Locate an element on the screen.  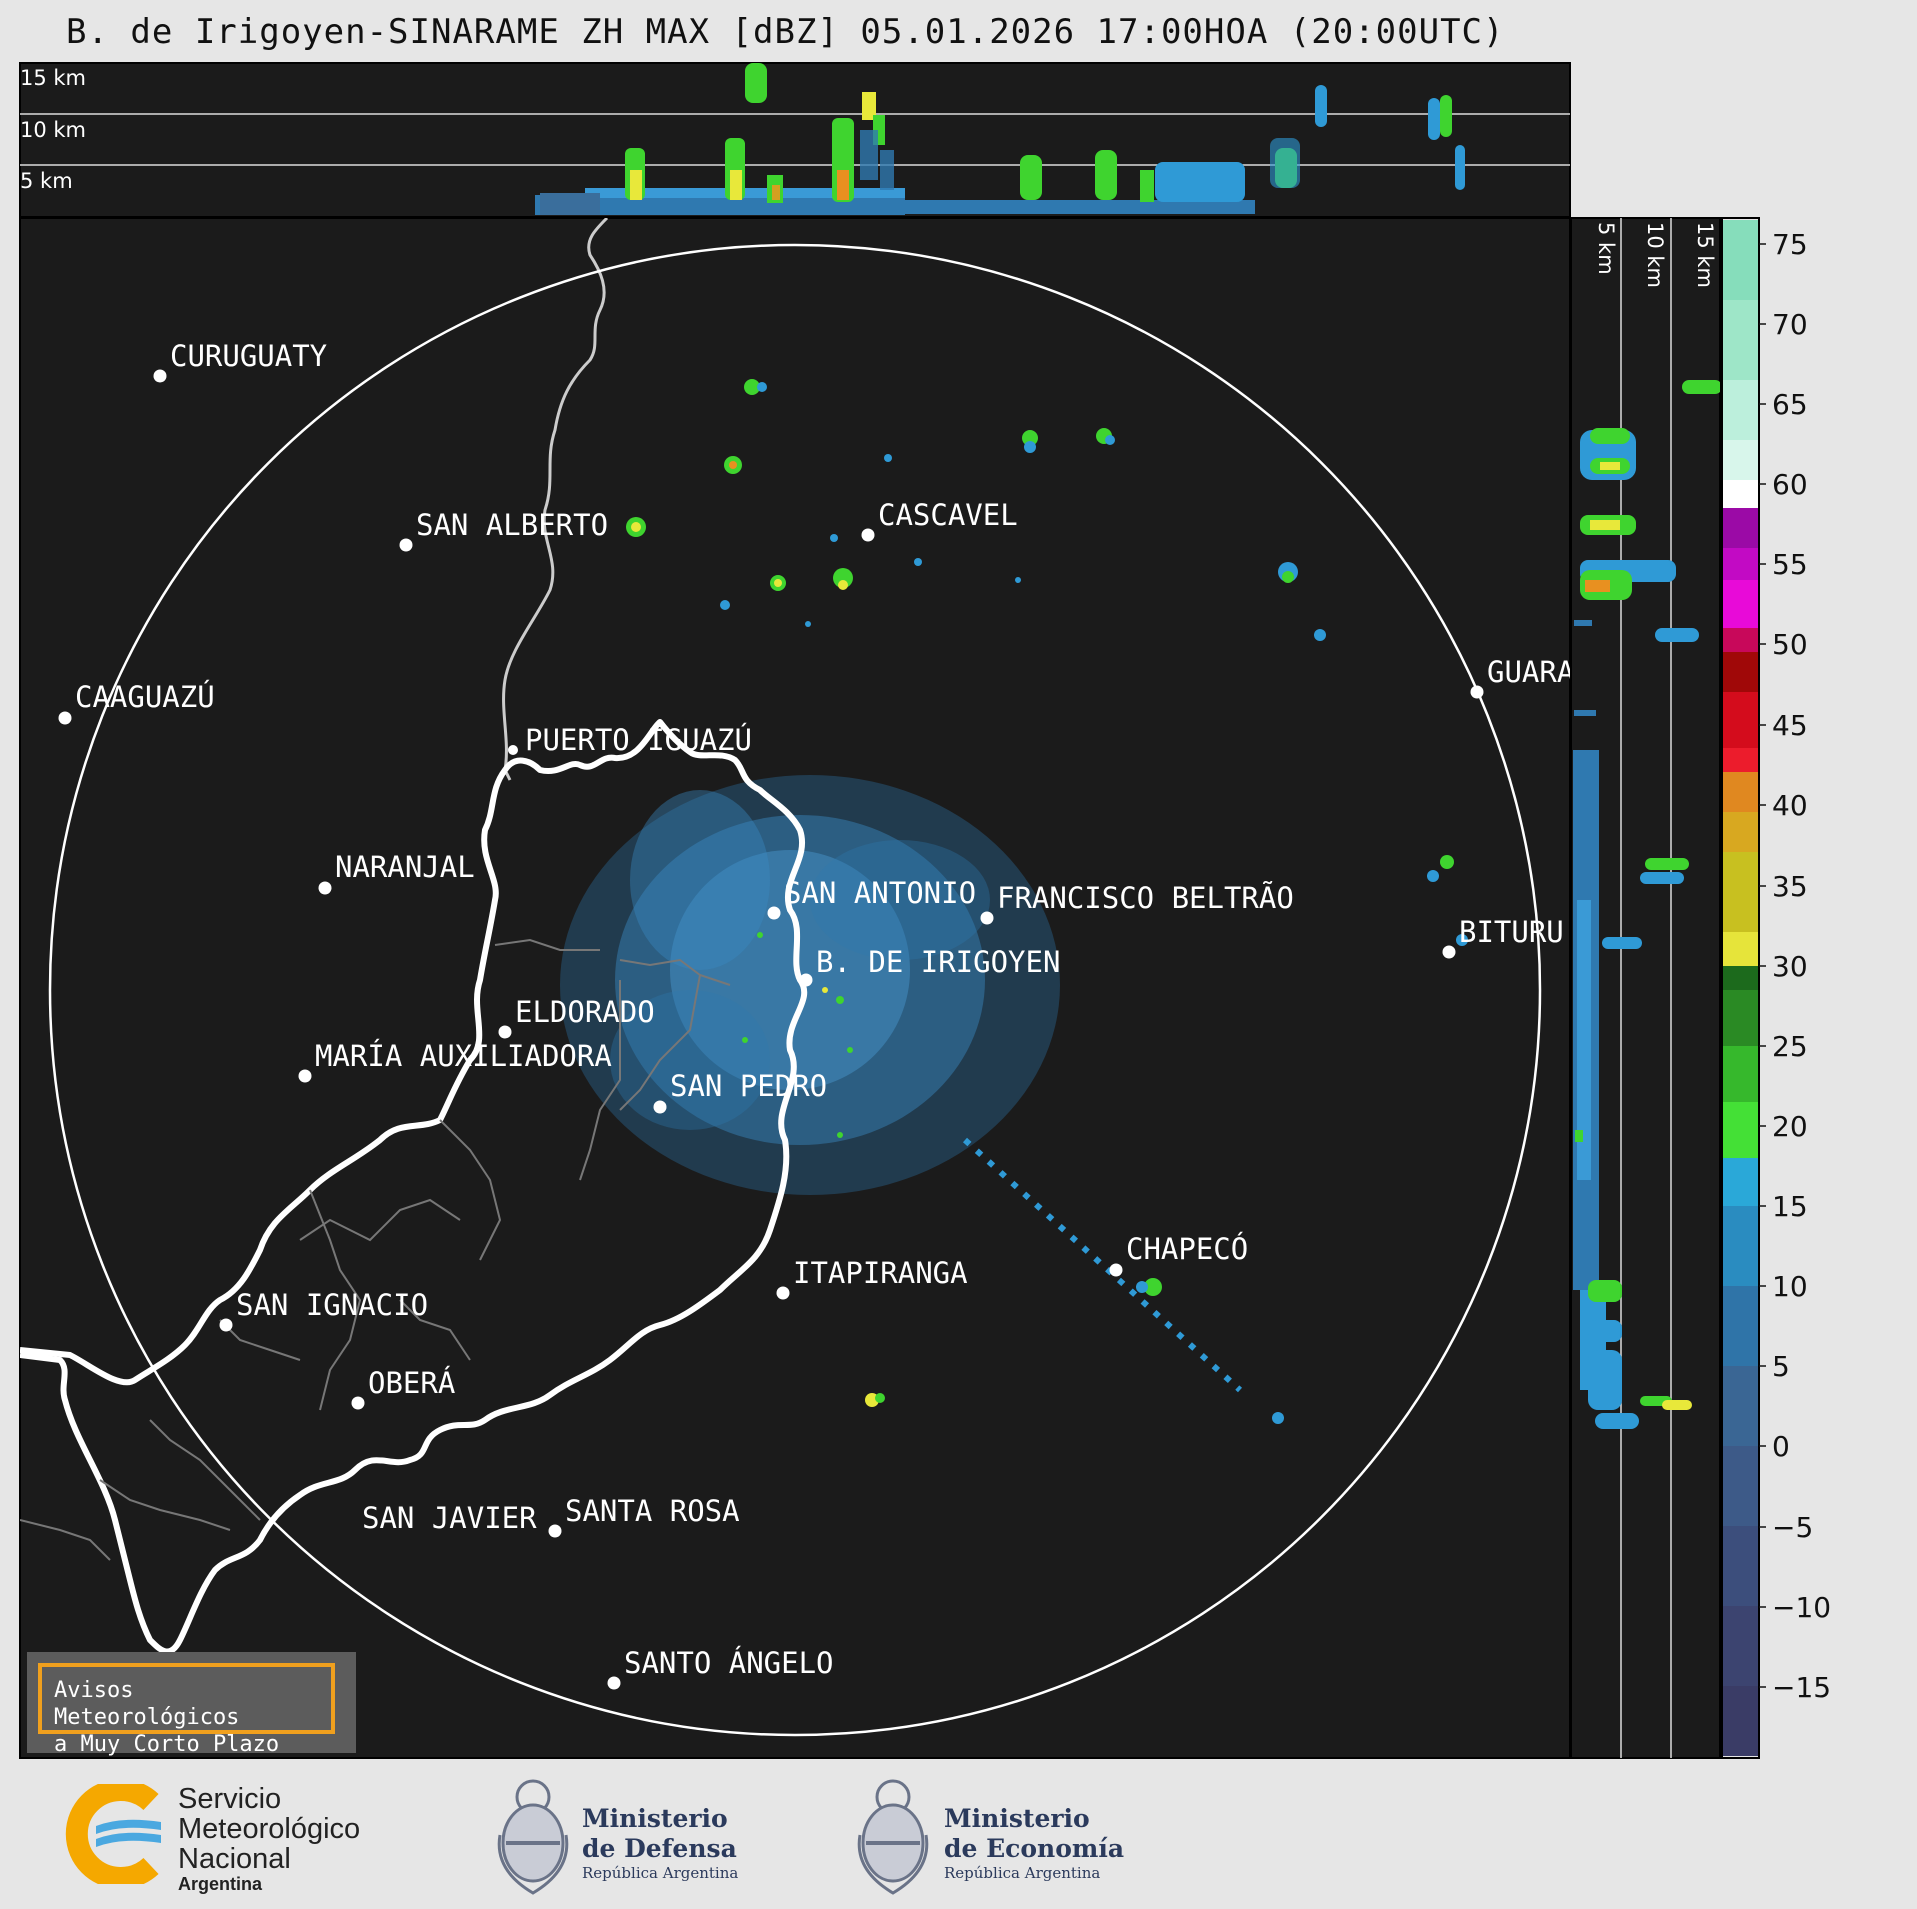
colorbar-tick-label: 15 is located at coordinates (1790, 1206).